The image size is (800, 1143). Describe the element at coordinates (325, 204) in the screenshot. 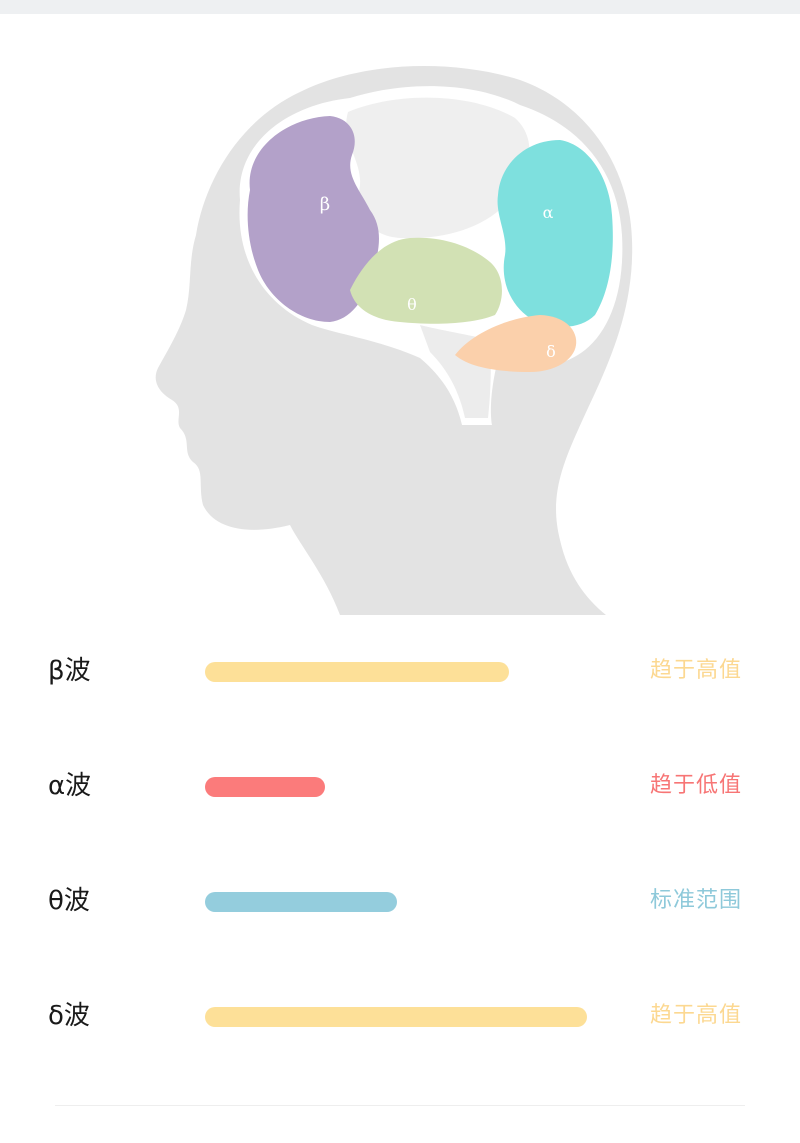

I see `beta-symbol: β` at that location.